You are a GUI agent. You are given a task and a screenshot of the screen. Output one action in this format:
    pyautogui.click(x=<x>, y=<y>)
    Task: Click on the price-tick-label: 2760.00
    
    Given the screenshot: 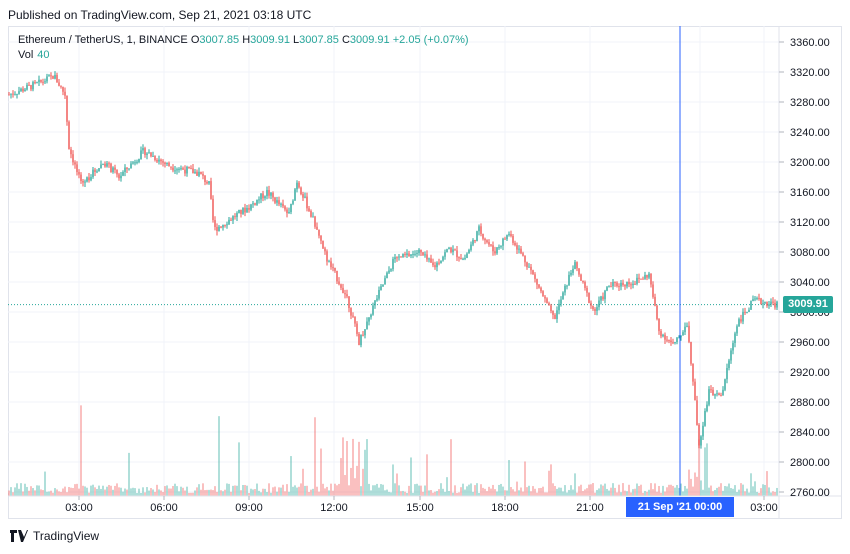 What is the action you would take?
    pyautogui.click(x=810, y=493)
    